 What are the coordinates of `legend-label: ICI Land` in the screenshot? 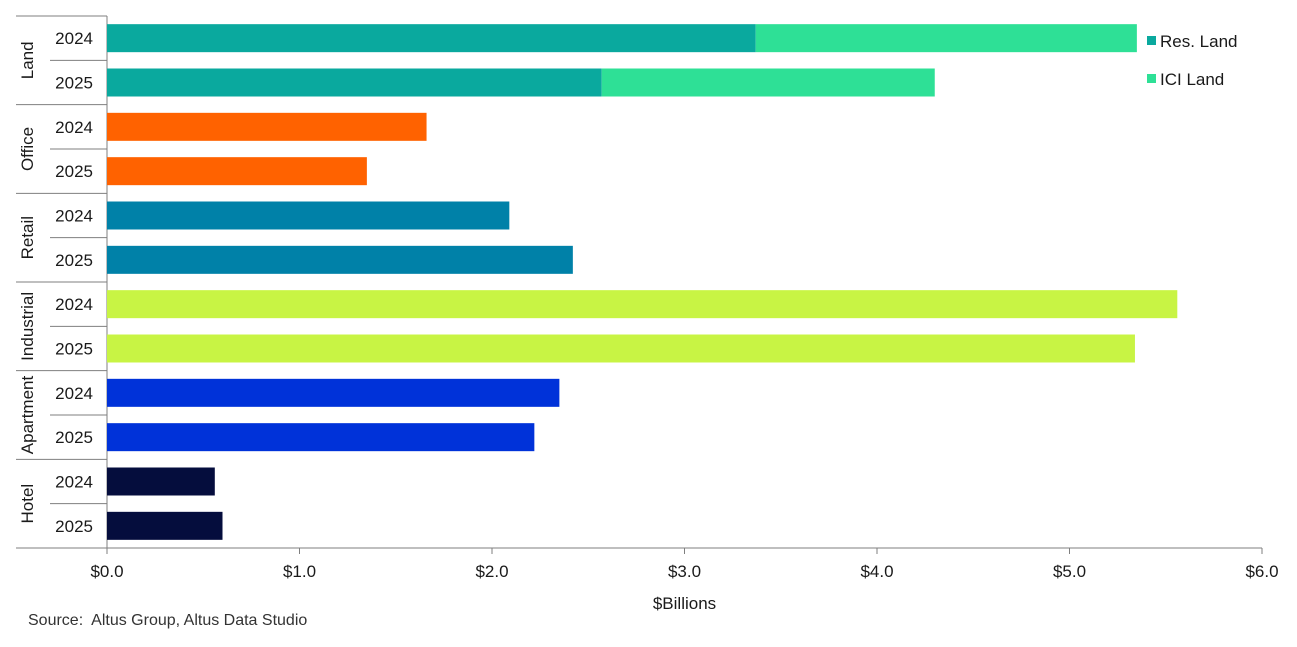 It's located at (1192, 79).